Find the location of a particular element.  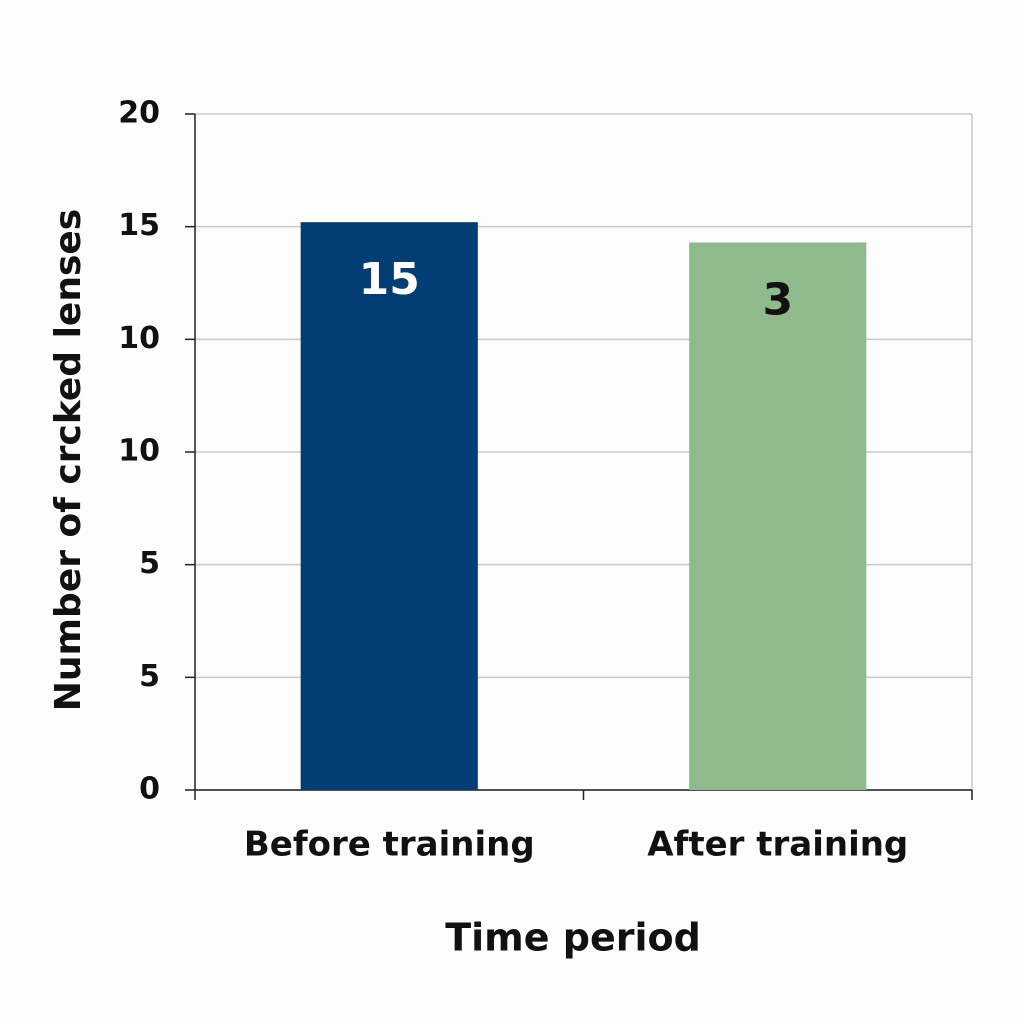

x-axis-title: Time period is located at coordinates (573, 938).